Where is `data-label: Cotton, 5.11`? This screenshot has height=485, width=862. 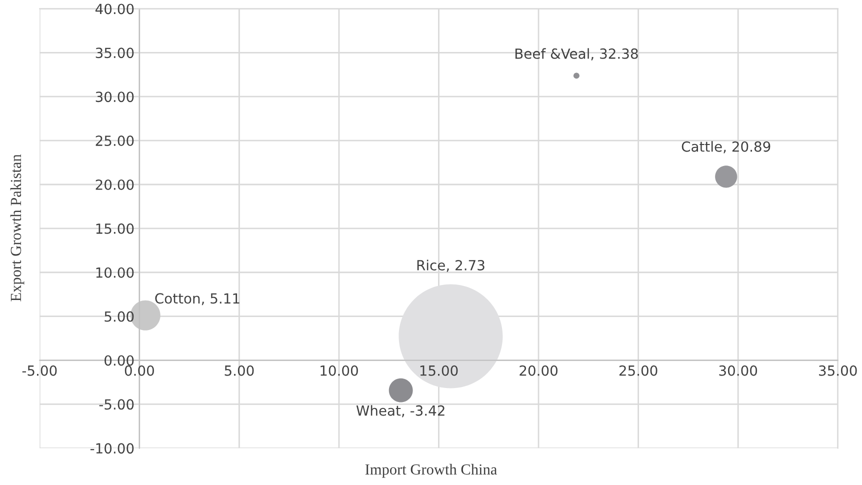 data-label: Cotton, 5.11 is located at coordinates (197, 299).